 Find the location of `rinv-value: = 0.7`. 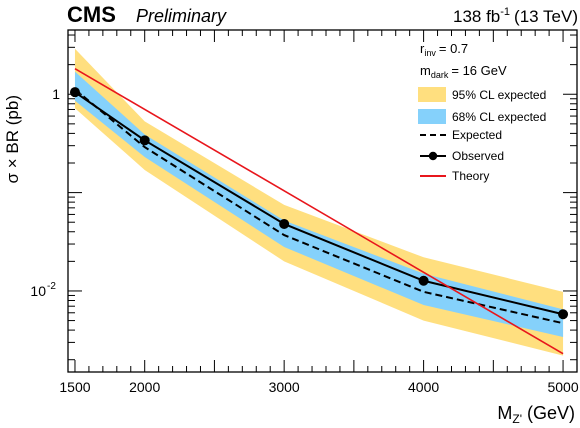

rinv-value: = 0.7 is located at coordinates (453, 48).